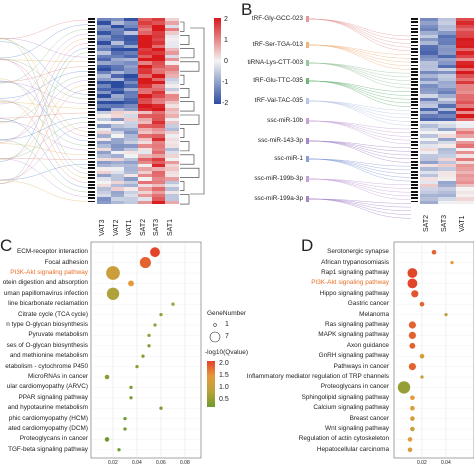 This screenshot has height=474, width=474. I want to click on panel-a-row-ticks, so click(92, 111).